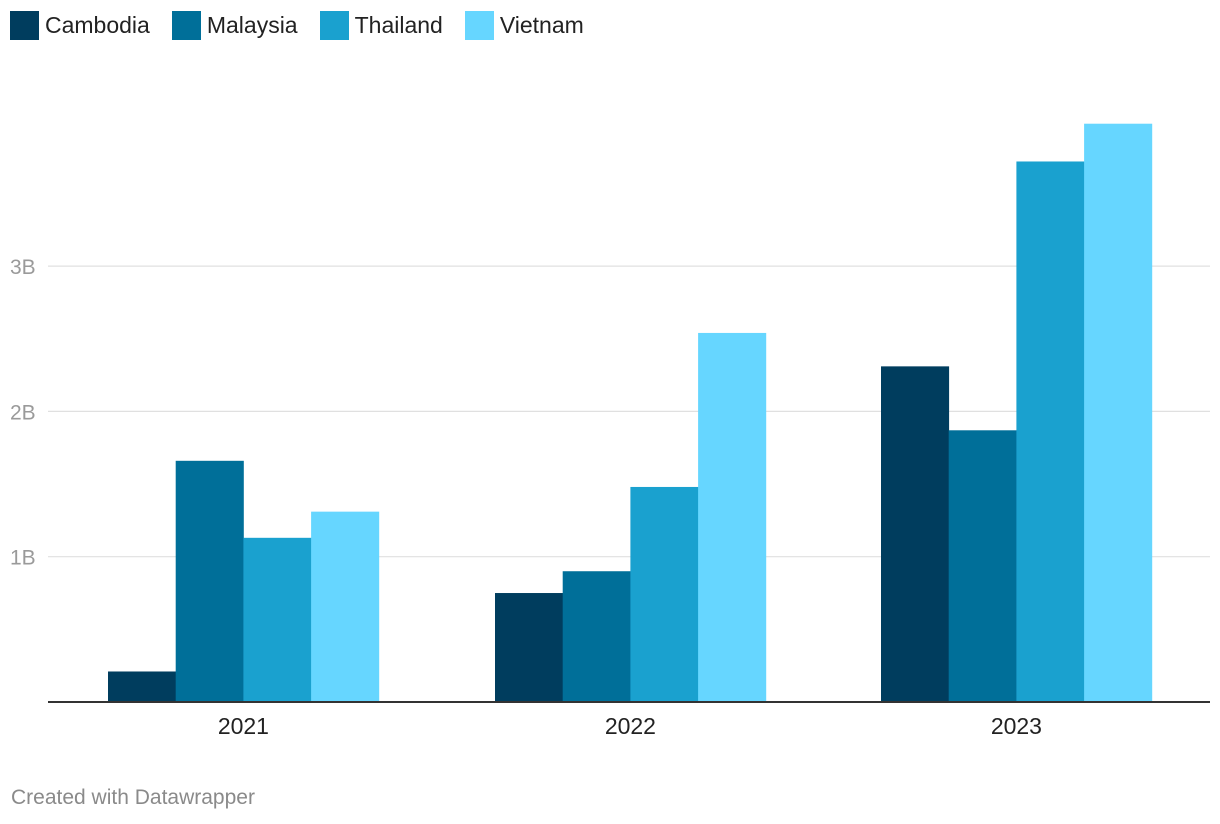 The height and width of the screenshot is (824, 1220). I want to click on y-tick-label: 1B, so click(23, 558).